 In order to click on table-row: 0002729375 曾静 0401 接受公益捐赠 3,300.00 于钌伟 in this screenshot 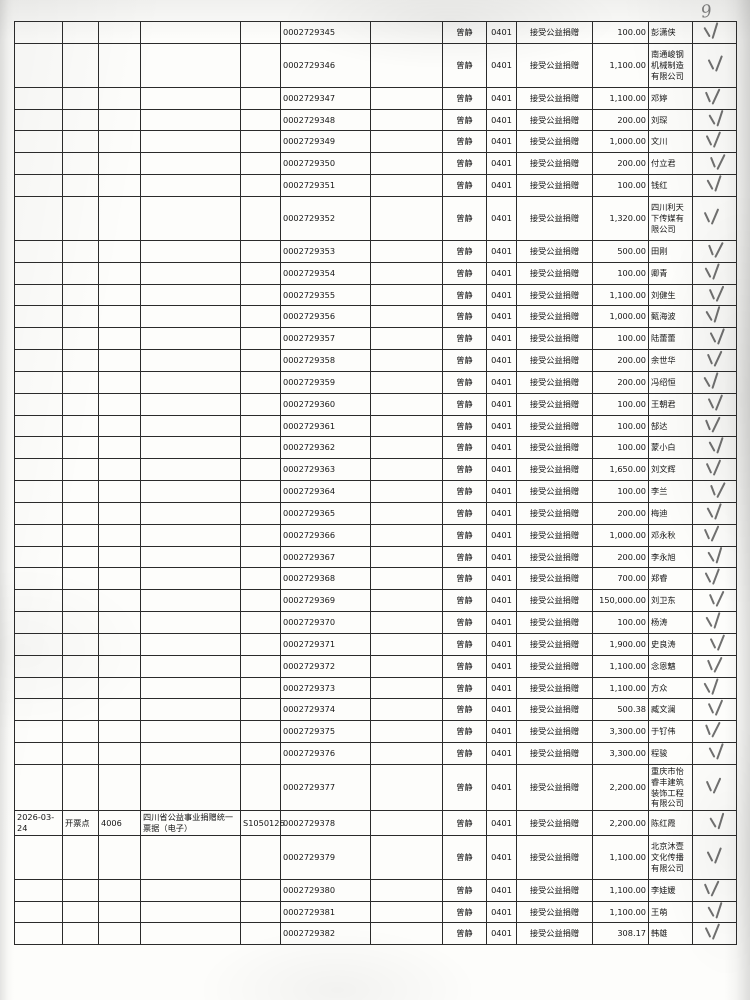, I will do `click(375, 732)`.